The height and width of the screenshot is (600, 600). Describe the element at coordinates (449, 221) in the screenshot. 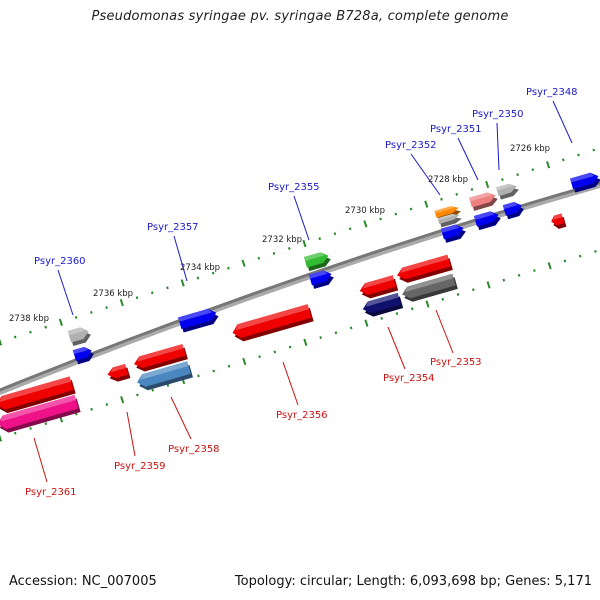

I see `gene-psyr-2352-b` at that location.